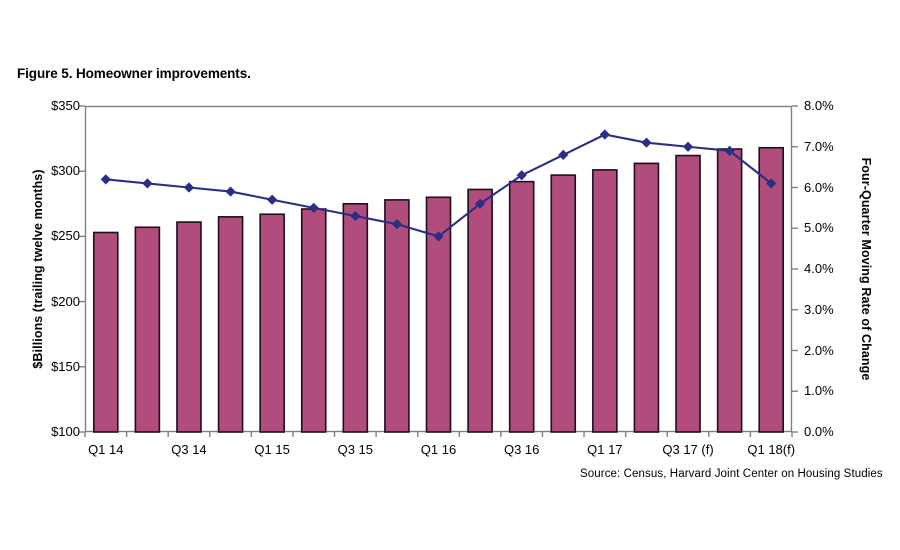 This screenshot has height=550, width=900. I want to click on chart-title: Figure 5. Homeowner improvements., so click(134, 73).